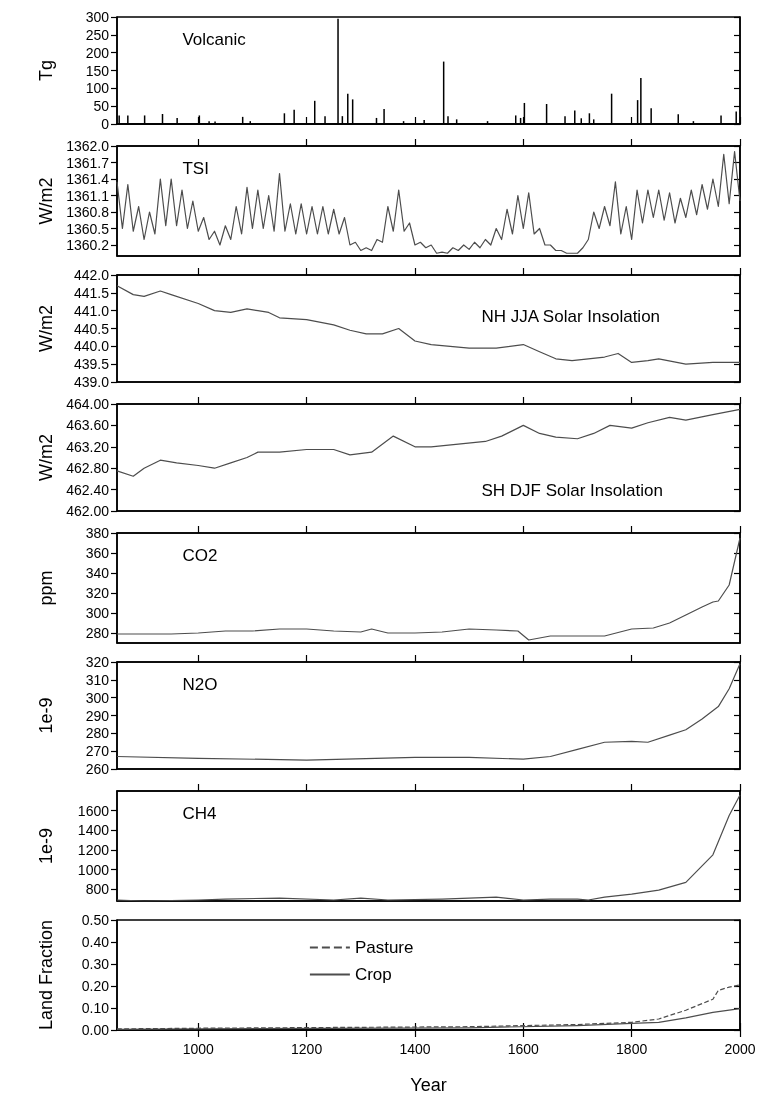 The image size is (762, 1104). What do you see at coordinates (95, 920) in the screenshot?
I see `y-tick-label: 0.50` at bounding box center [95, 920].